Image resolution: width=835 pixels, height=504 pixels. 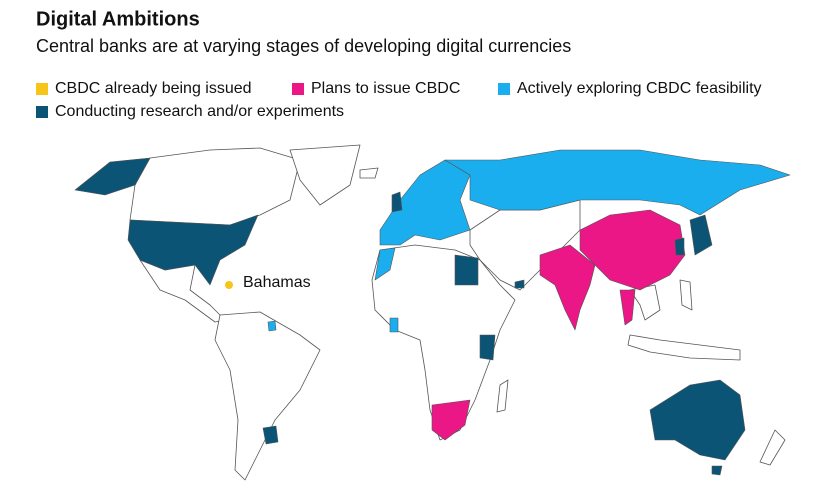 I want to click on egypt, so click(x=466, y=270).